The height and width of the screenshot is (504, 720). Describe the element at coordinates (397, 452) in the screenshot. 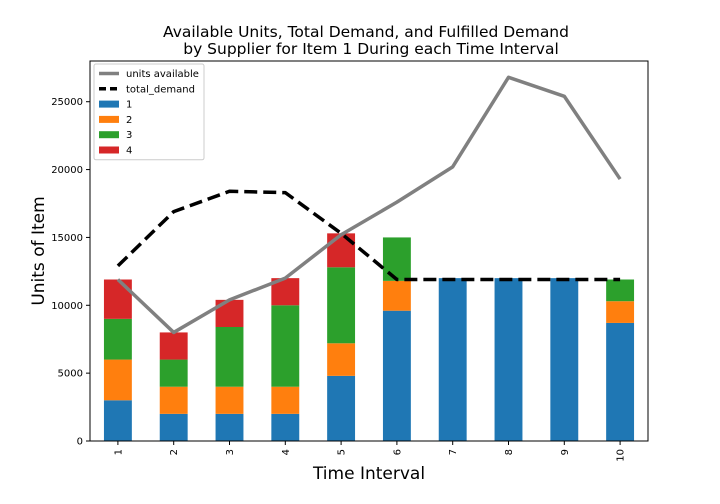

I see `x-tick-label-6: 6` at that location.